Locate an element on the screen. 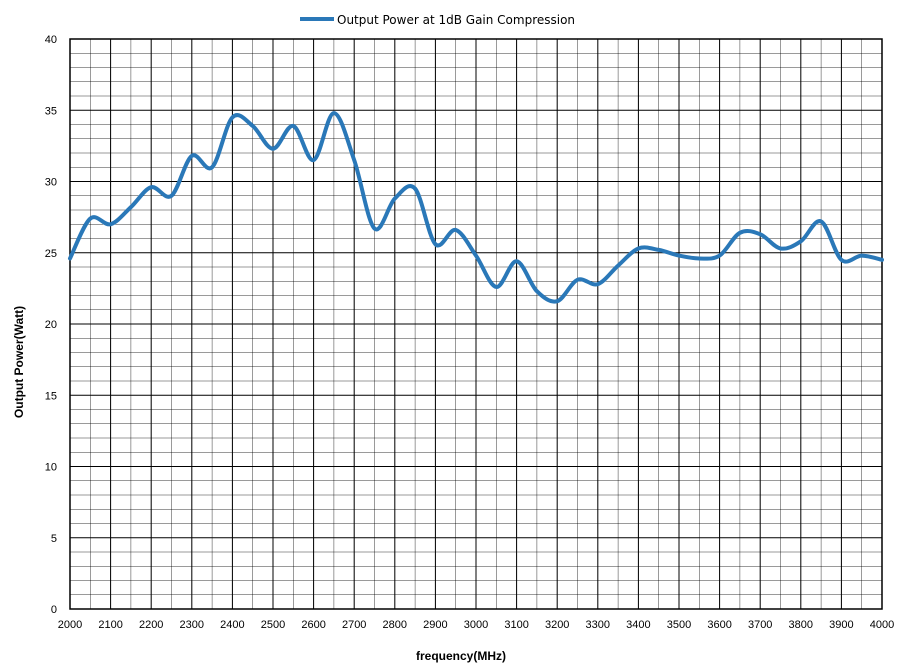 The width and height of the screenshot is (897, 666). legend-label: Output Power at 1dB Gain Compression is located at coordinates (456, 20).